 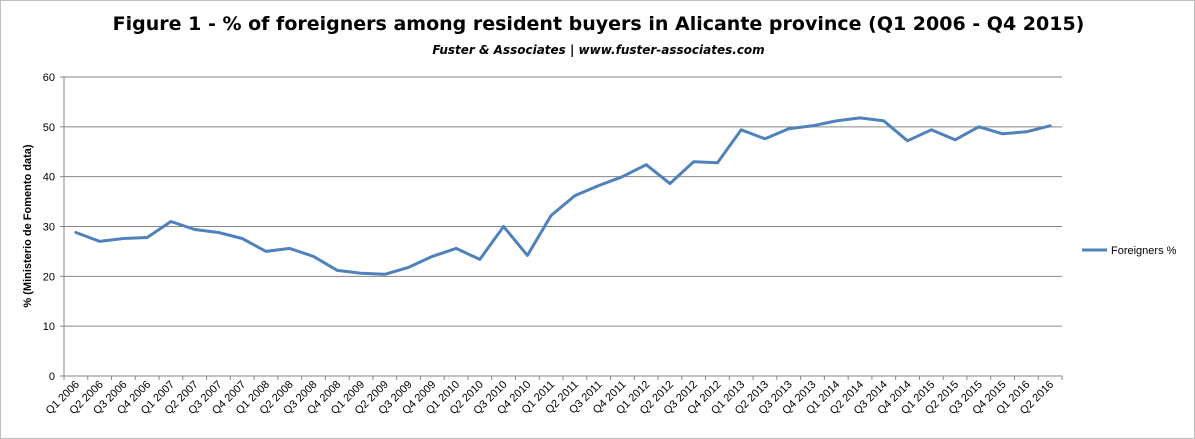 I want to click on y-tick-label-30: 30, so click(x=49, y=228).